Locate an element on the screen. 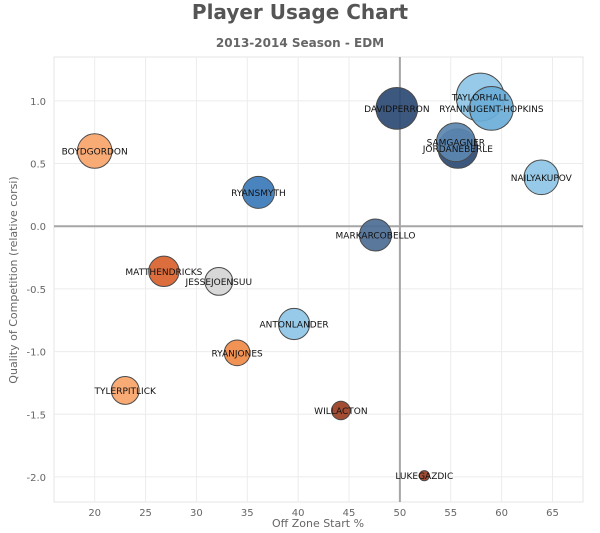 The height and width of the screenshot is (533, 600). y-tick-label: 0.5 is located at coordinates (38, 165).